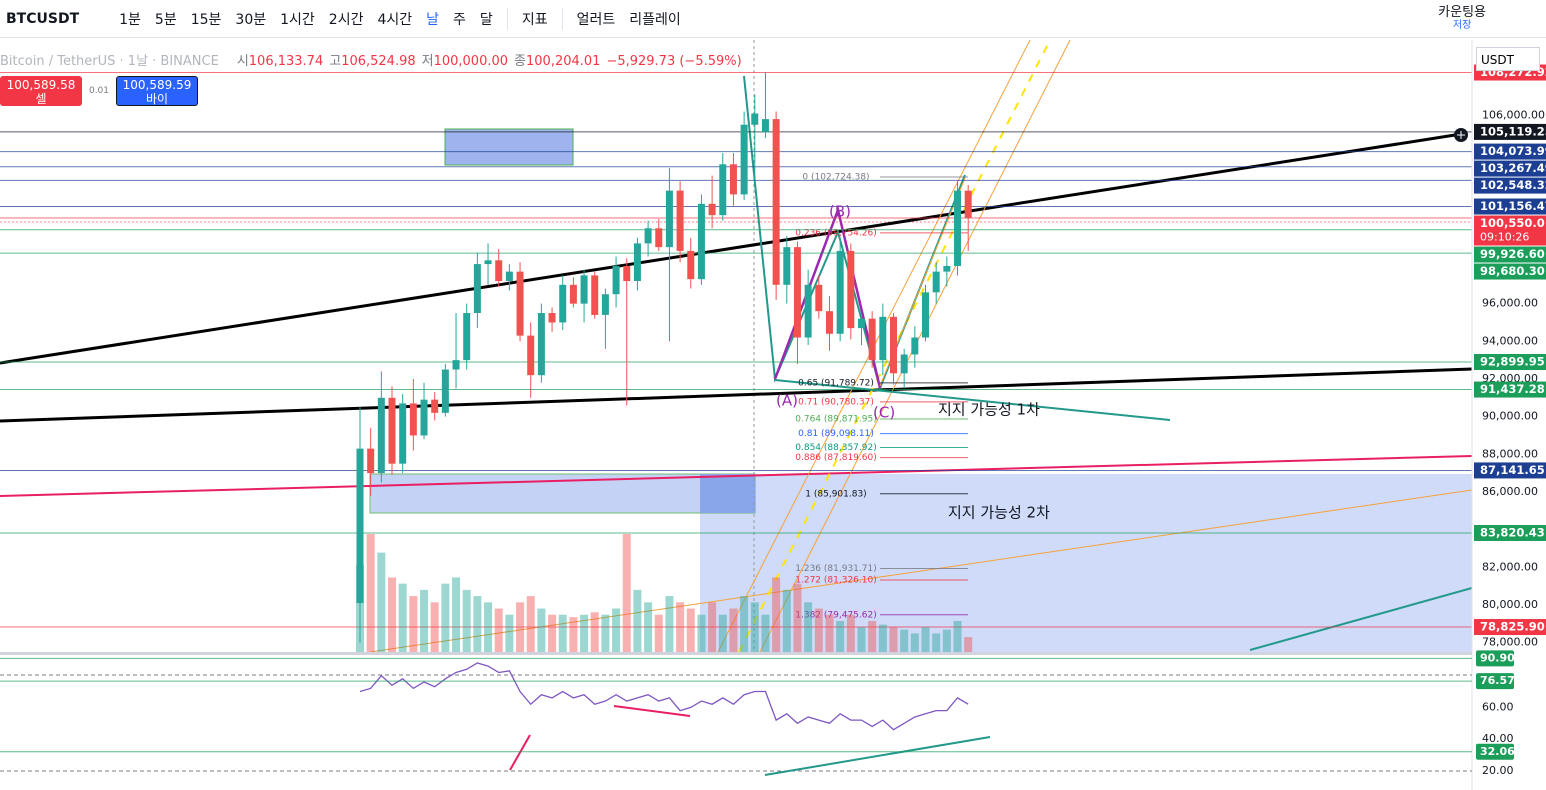  Describe the element at coordinates (534, 19) in the screenshot. I see `indicators: 지표` at that location.